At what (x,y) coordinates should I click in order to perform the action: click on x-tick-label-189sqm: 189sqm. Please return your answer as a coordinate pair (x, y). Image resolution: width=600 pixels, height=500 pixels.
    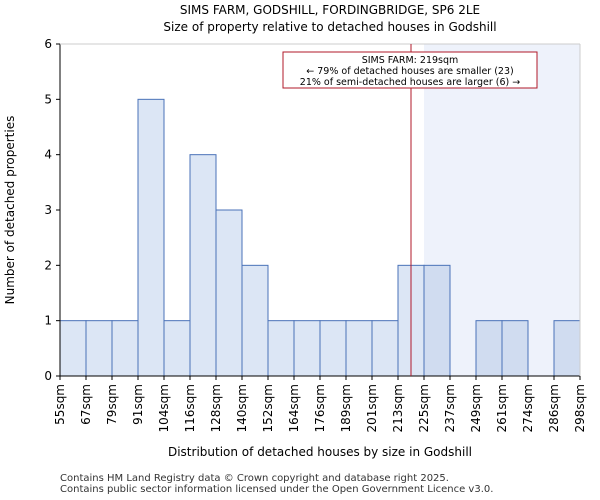
    Looking at the image, I should click on (346, 408).